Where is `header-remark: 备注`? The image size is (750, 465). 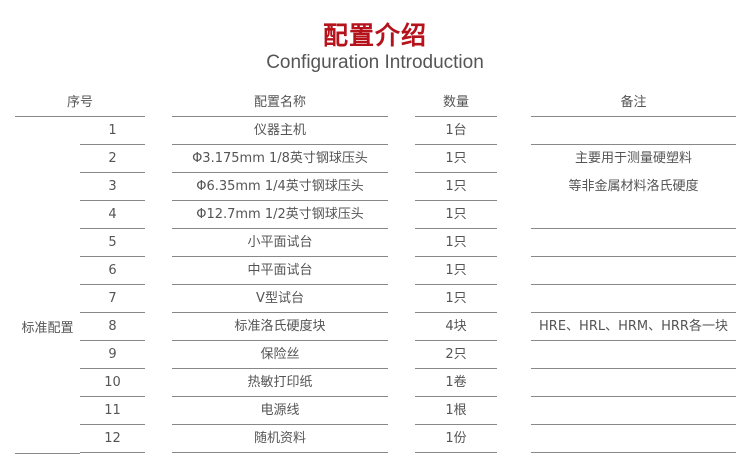 header-remark: 备注 is located at coordinates (633, 103).